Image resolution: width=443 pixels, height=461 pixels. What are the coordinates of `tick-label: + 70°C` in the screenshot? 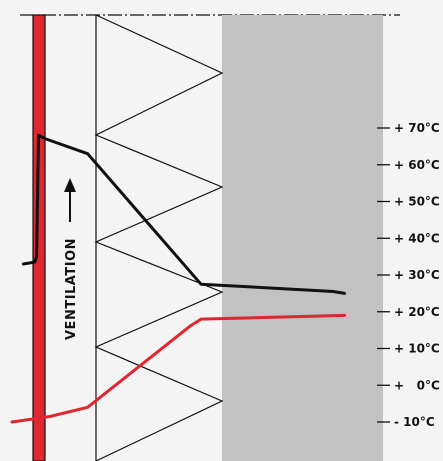 It's located at (417, 128).